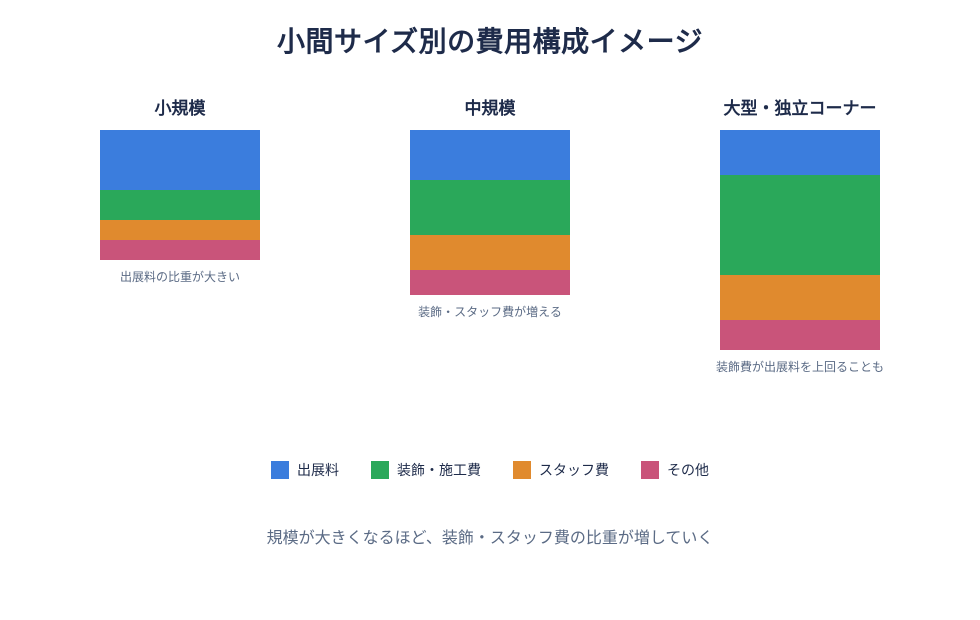 The width and height of the screenshot is (980, 620). I want to click on panel-note-0: 出展料の比重が大きい, so click(179, 277).